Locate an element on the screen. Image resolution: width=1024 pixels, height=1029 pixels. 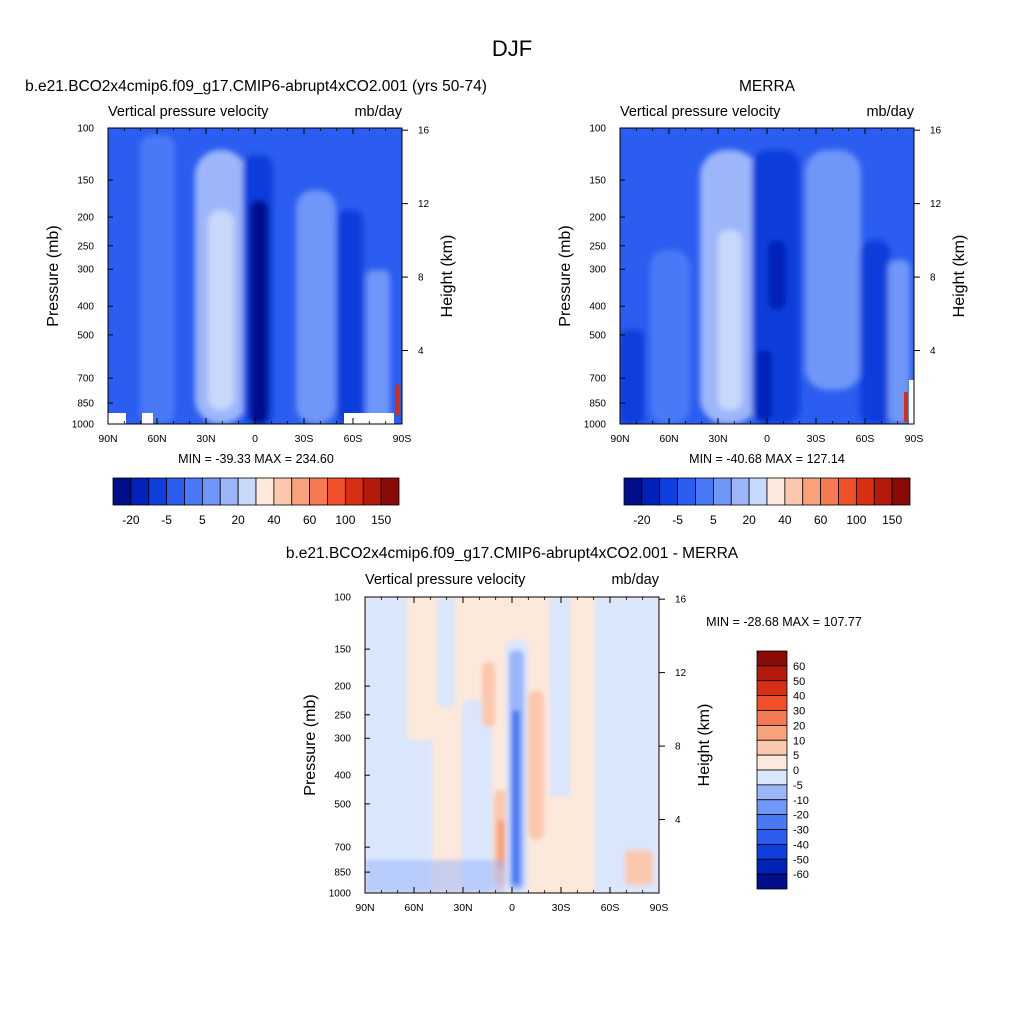
colorbar-label: 50 is located at coordinates (799, 682).